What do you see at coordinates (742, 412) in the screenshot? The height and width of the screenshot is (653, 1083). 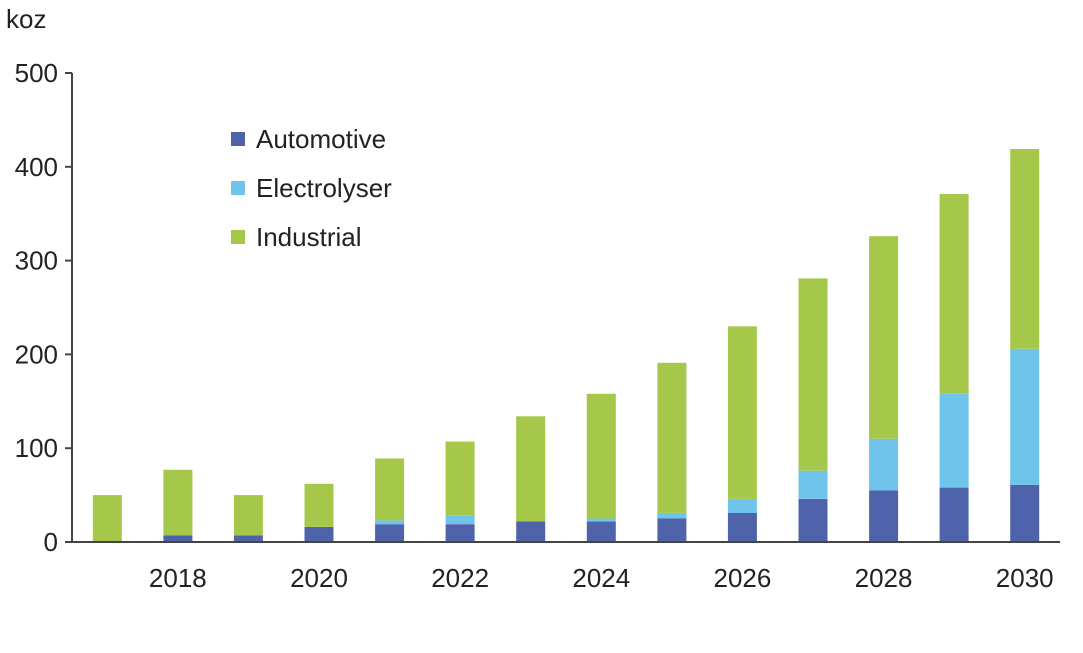 I see `bar-industrial-2026` at bounding box center [742, 412].